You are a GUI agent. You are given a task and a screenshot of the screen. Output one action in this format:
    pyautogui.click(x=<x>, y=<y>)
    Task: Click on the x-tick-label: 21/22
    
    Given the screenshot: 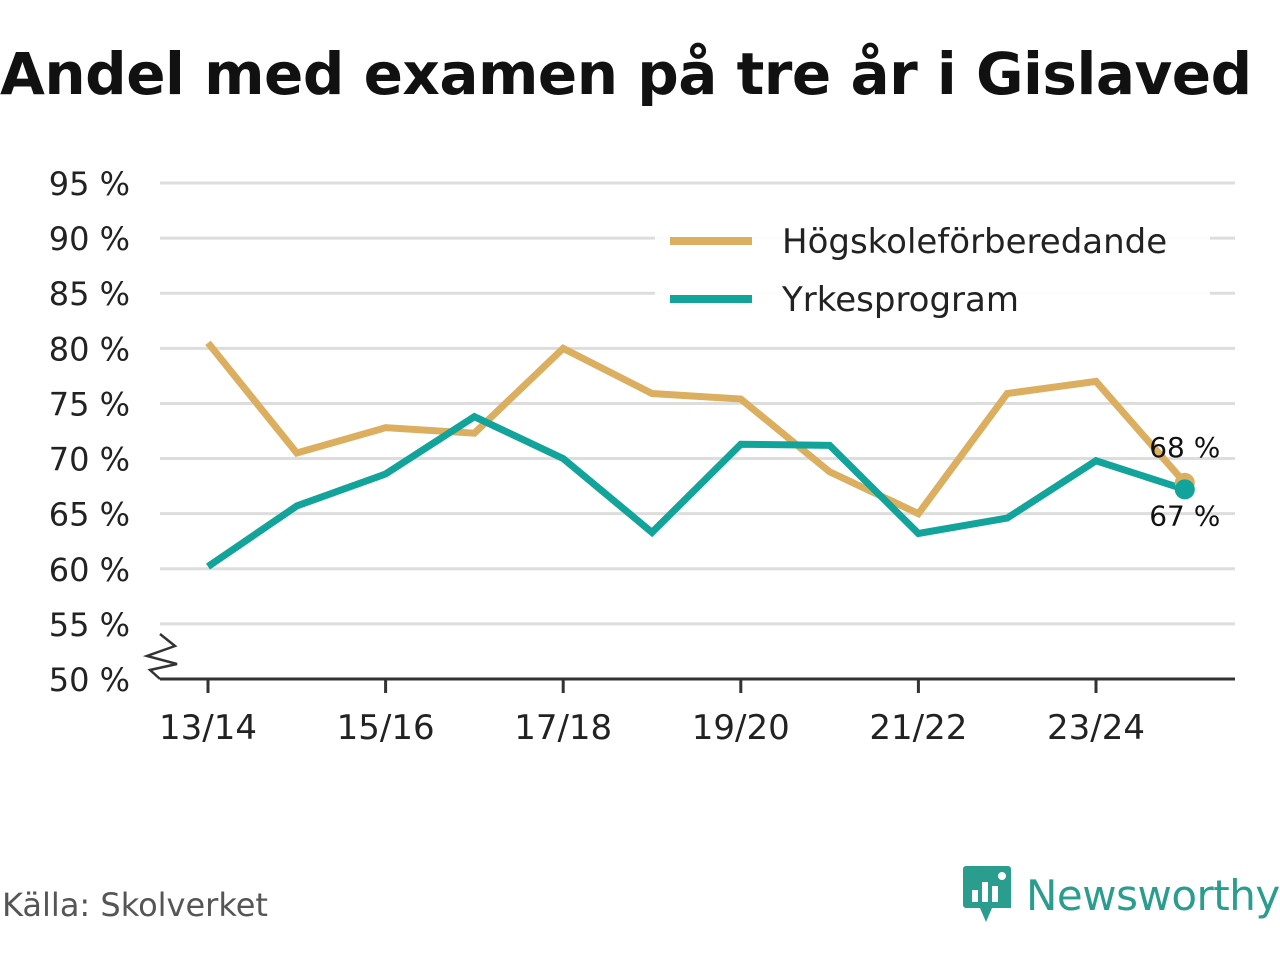 What is the action you would take?
    pyautogui.click(x=918, y=728)
    